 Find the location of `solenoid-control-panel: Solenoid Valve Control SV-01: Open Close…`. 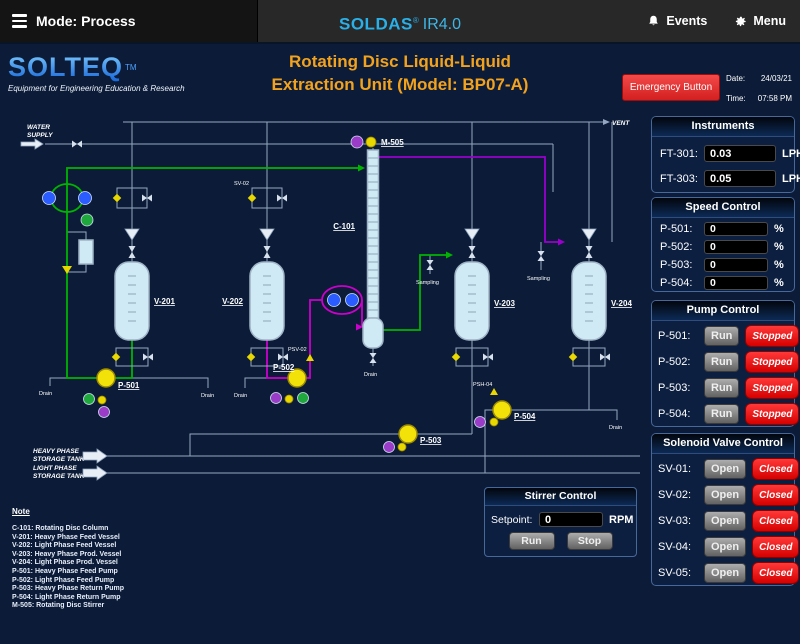

solenoid-control-panel: Solenoid Valve Control SV-01: Open Close… is located at coordinates (725, 509).